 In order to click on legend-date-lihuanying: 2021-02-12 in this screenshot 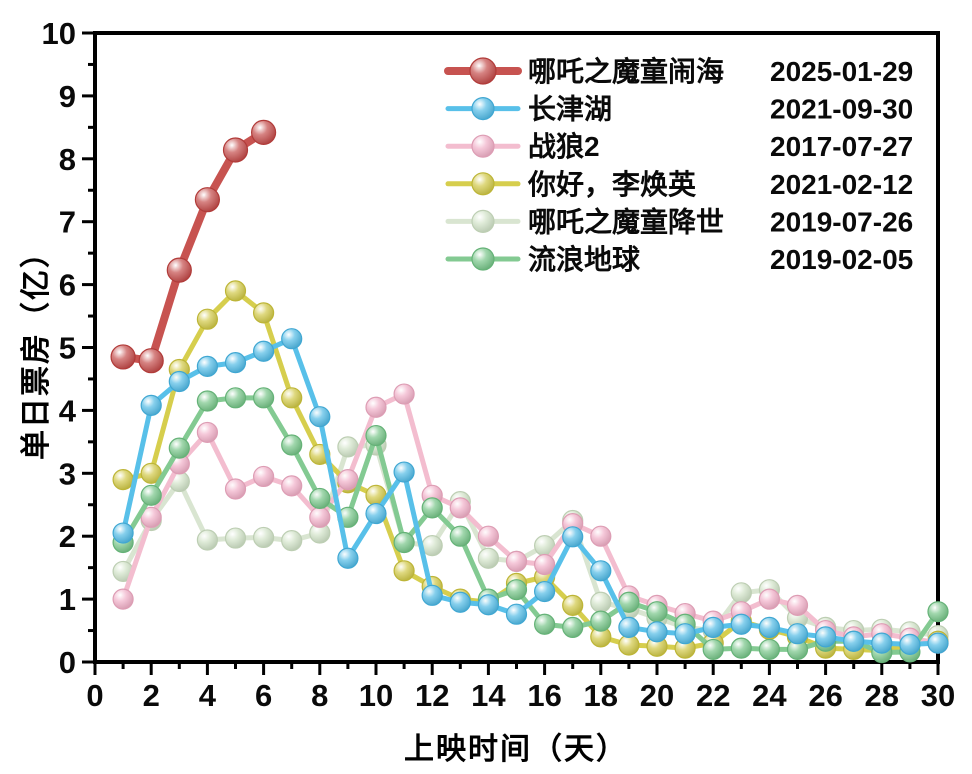, I will do `click(841, 184)`.